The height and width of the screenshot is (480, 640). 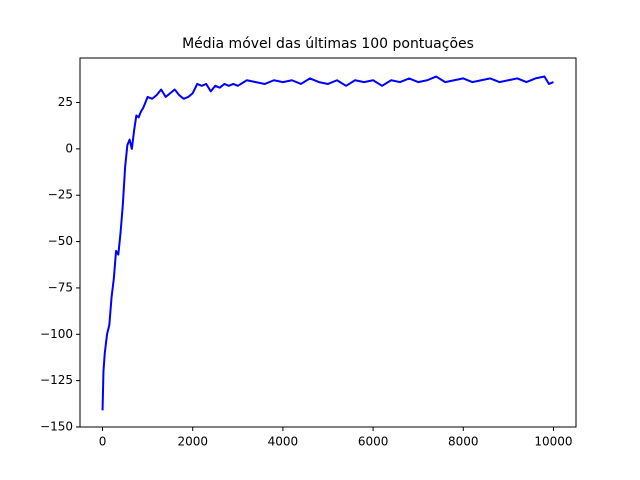 I want to click on y-tick-label: −75, so click(x=60, y=287).